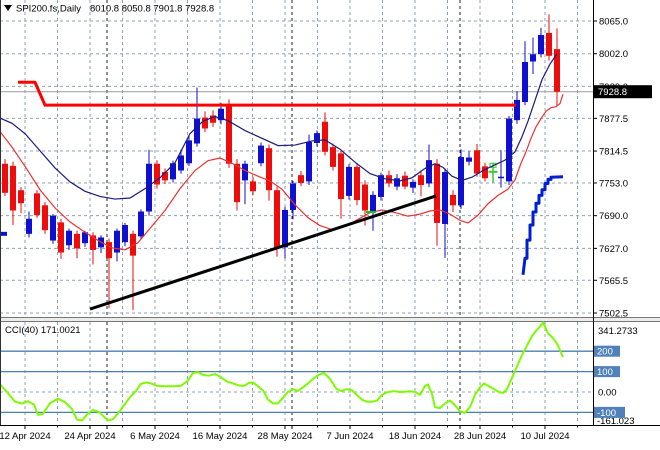 The height and width of the screenshot is (450, 660). Describe the element at coordinates (25, 436) in the screenshot. I see `date-axis-label: 12 Apr 2024` at that location.